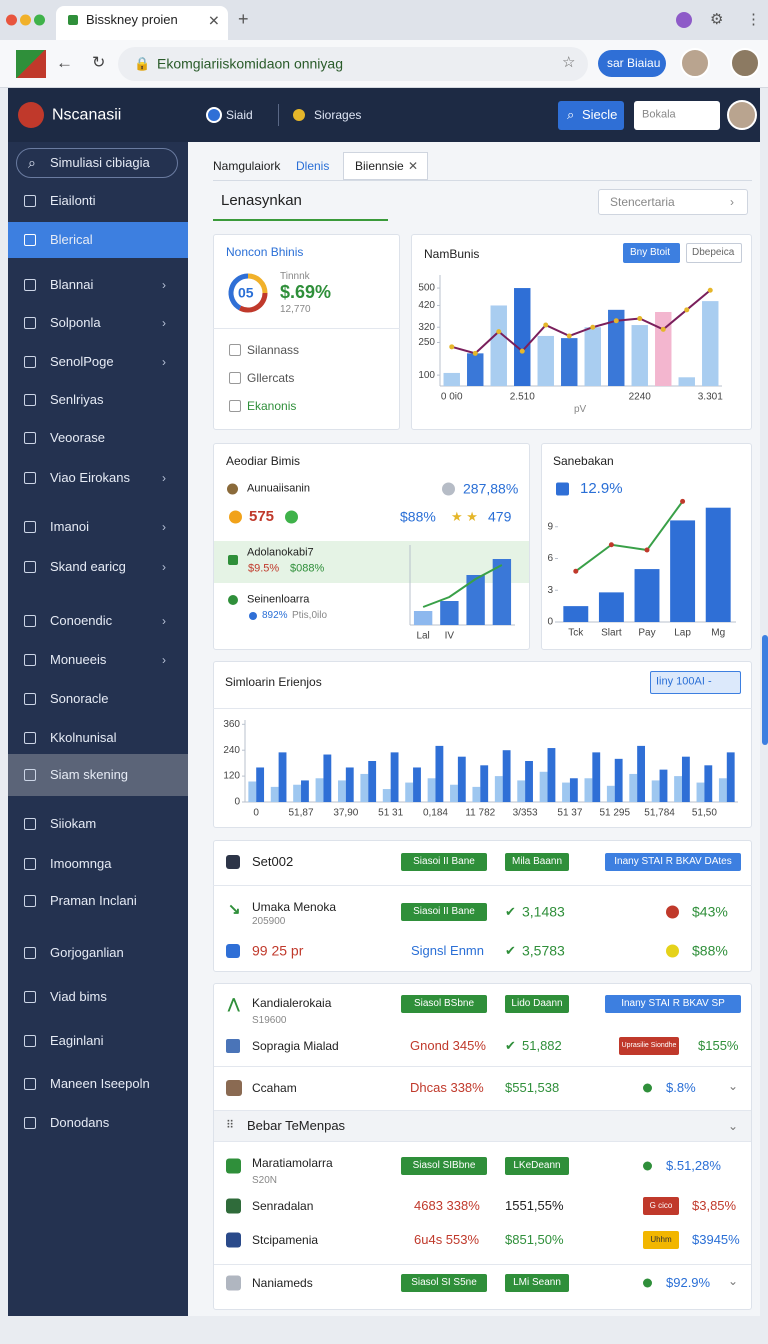 This screenshot has width=768, height=1344. Describe the element at coordinates (444, 1004) in the screenshot. I see `badge: Siasol BSbne` at that location.